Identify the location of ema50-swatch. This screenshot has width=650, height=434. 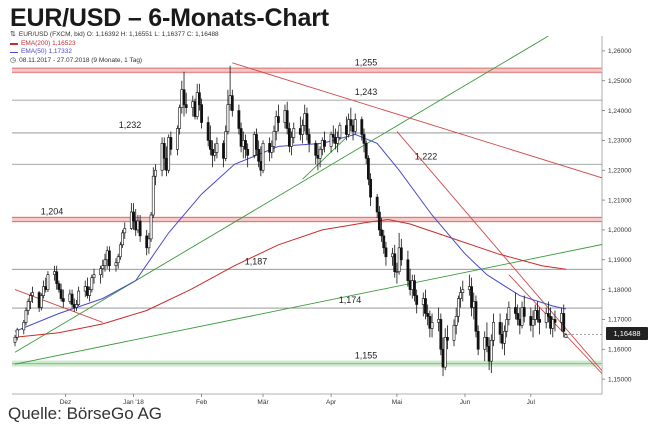
(14, 52).